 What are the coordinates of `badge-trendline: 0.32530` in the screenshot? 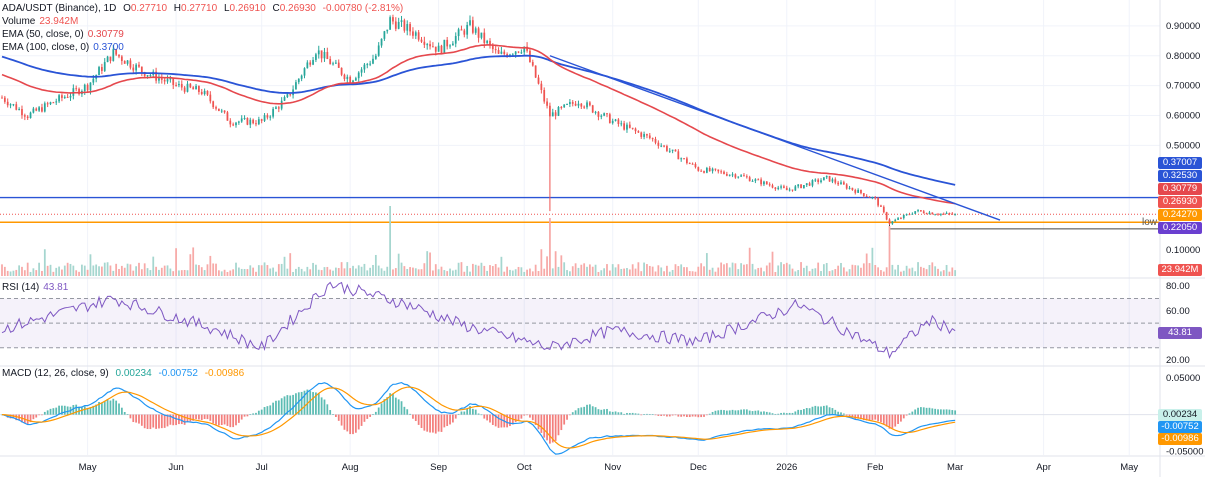 It's located at (1180, 176).